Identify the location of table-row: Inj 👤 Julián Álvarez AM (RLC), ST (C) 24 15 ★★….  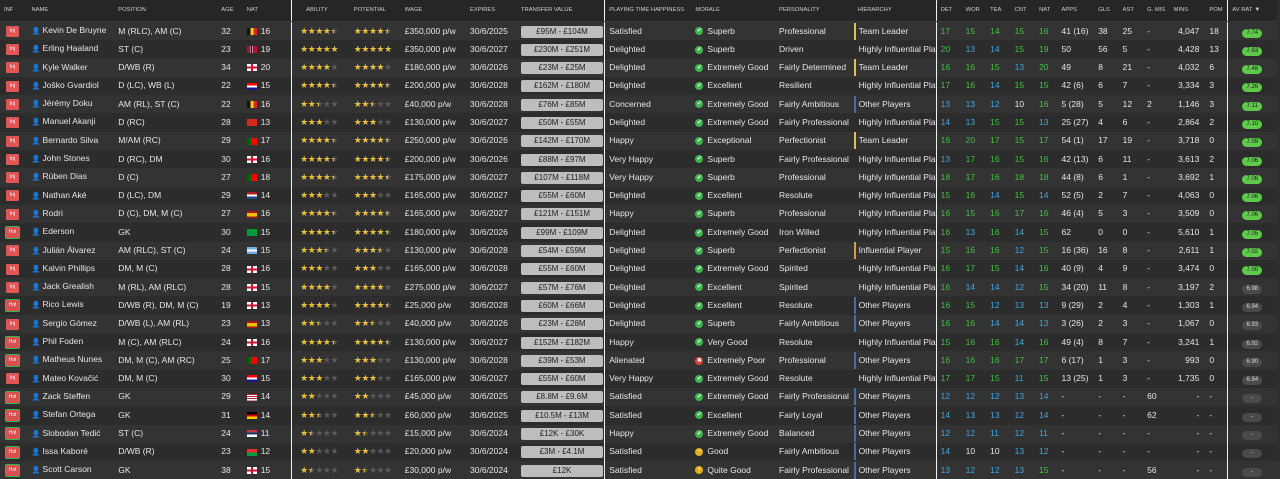
(640, 250).